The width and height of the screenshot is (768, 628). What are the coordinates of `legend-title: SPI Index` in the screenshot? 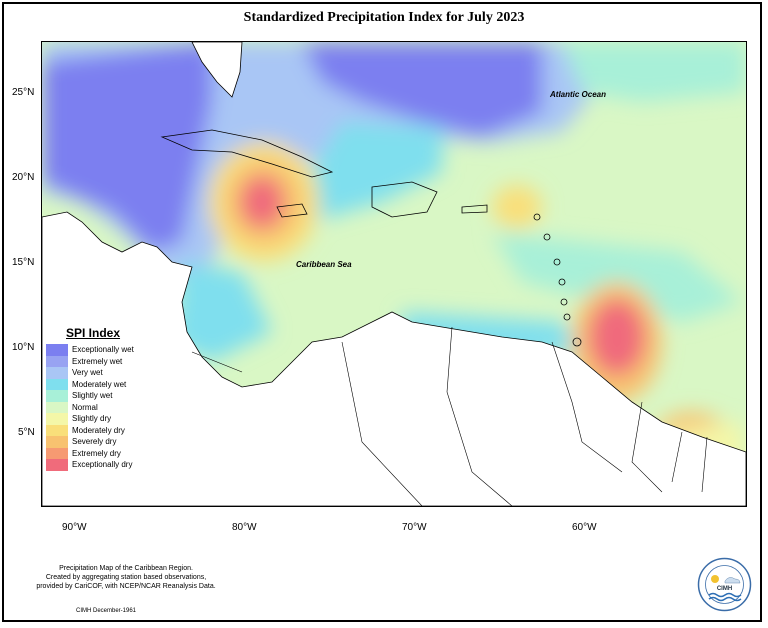 It's located at (93, 333).